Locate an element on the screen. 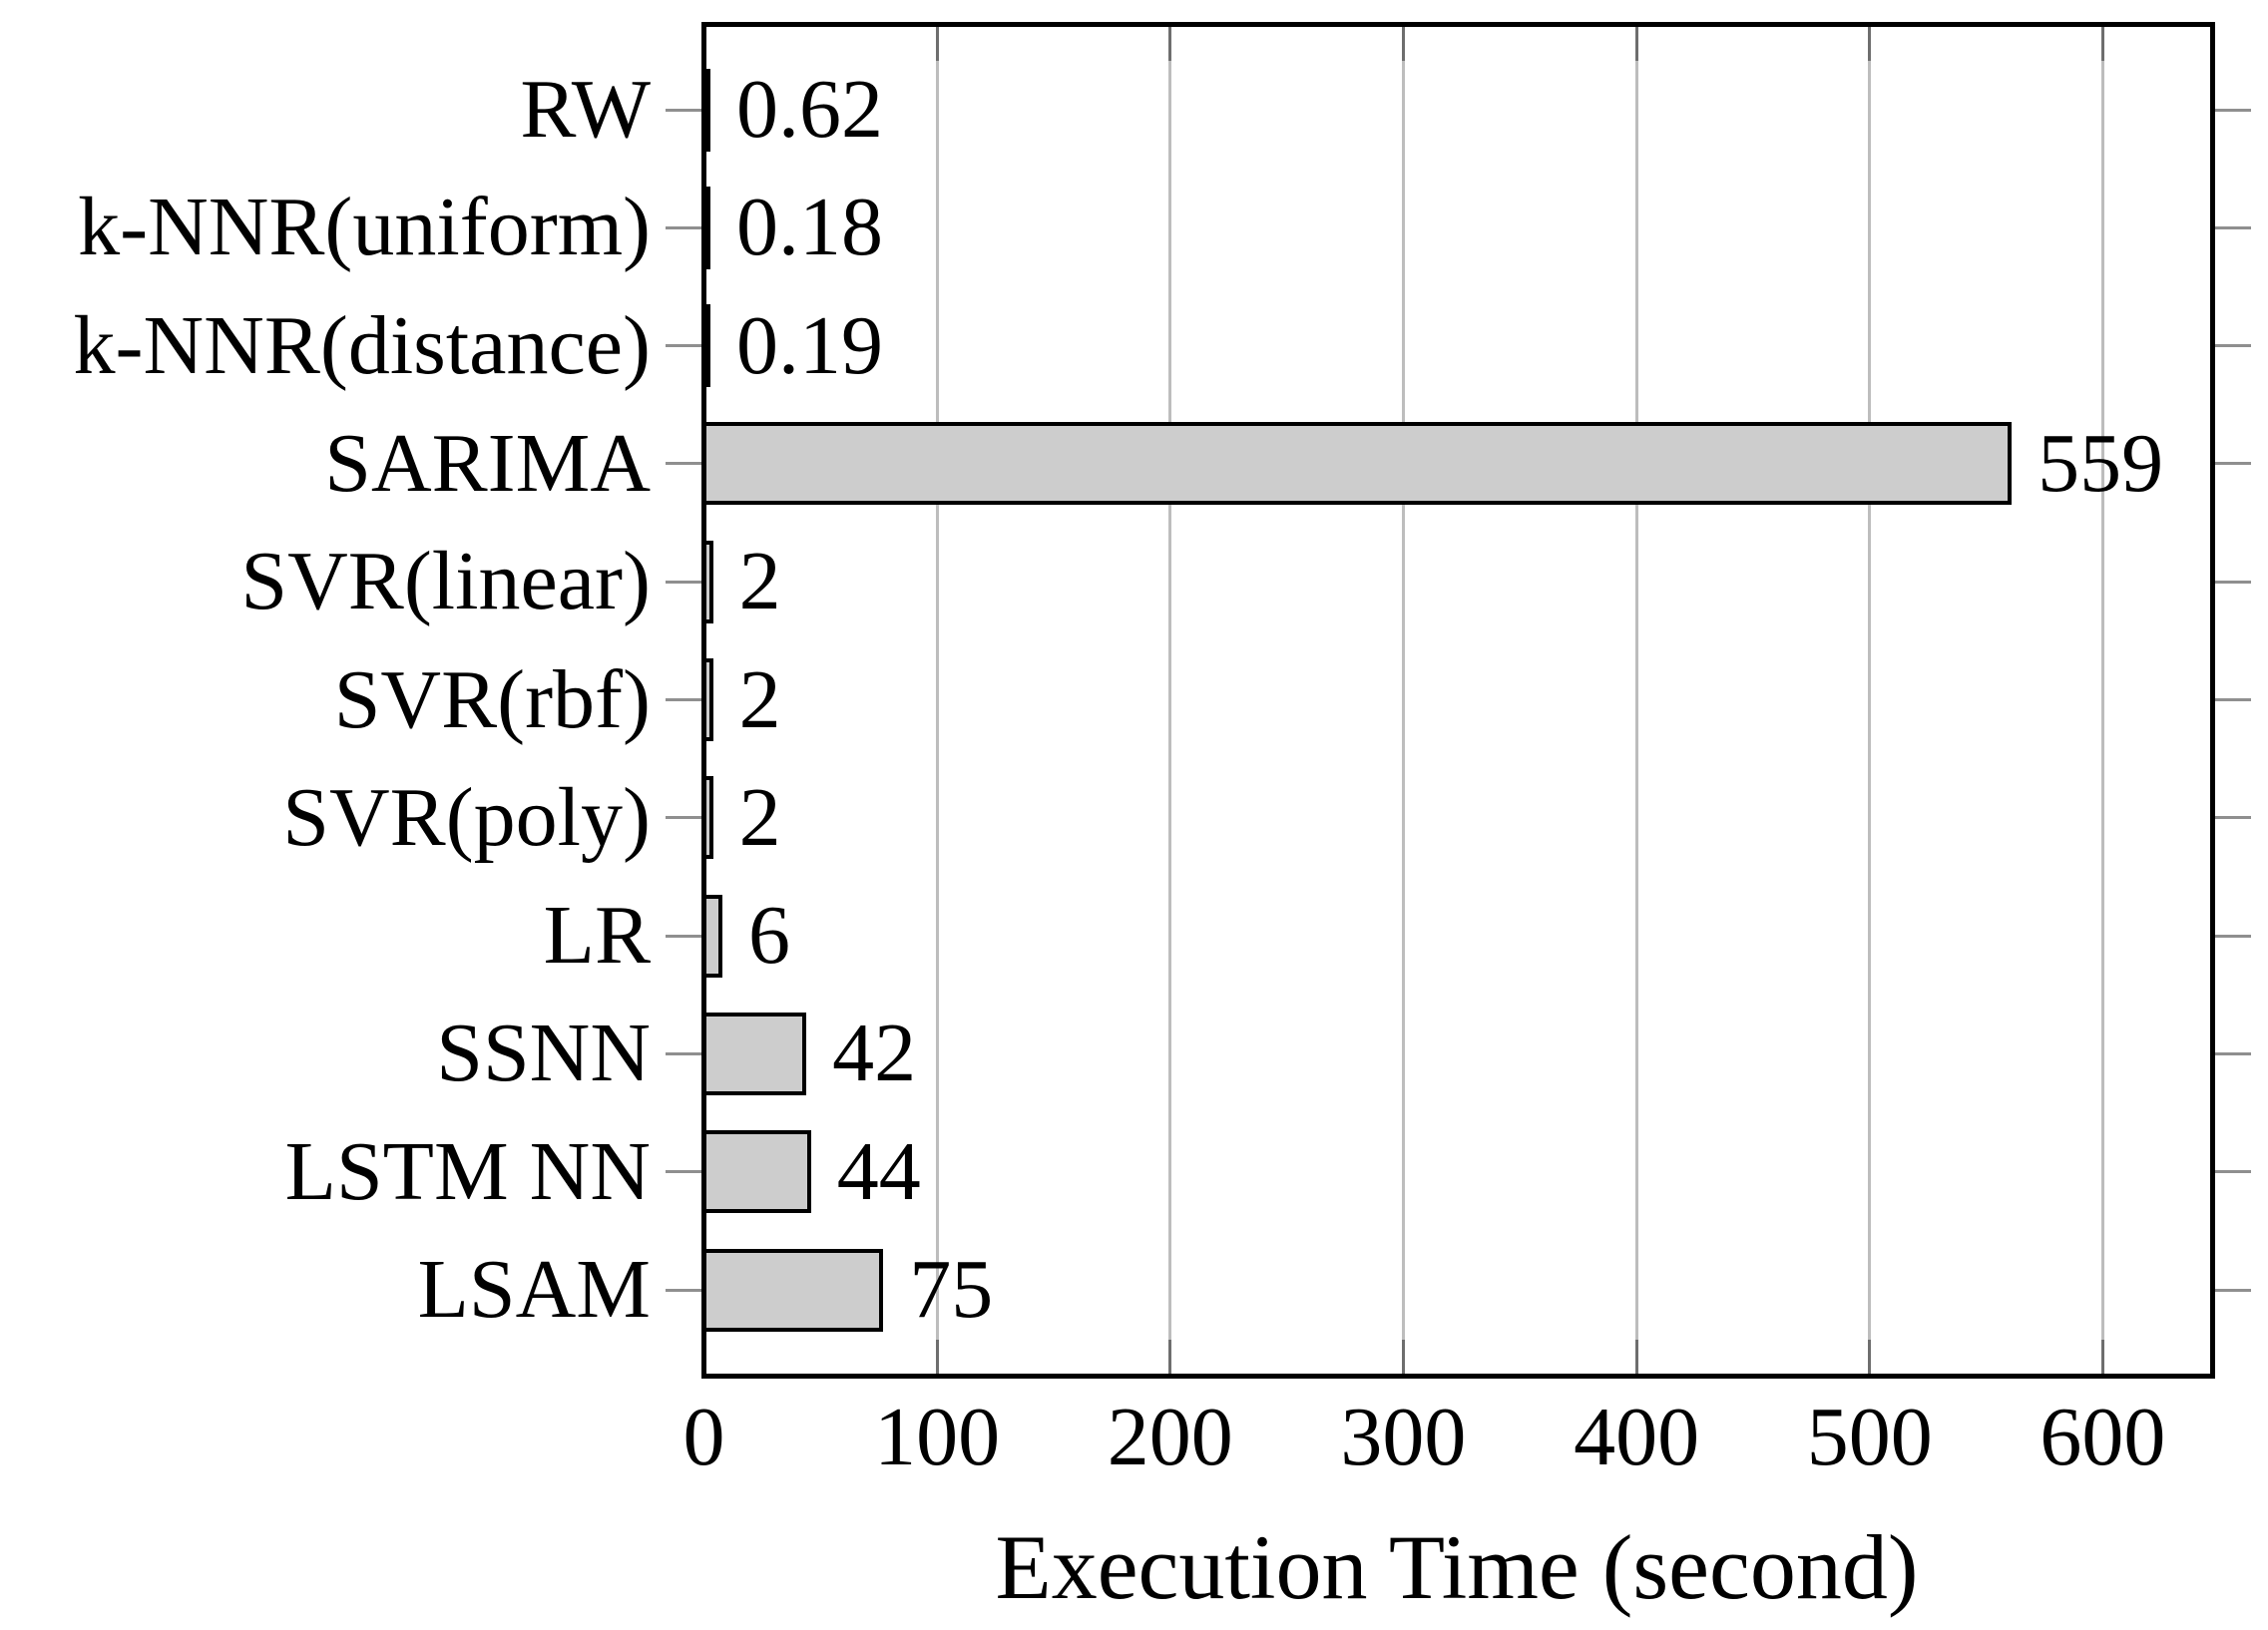 The width and height of the screenshot is (2268, 1630). category-label: k-NNR(distance) is located at coordinates (362, 345).